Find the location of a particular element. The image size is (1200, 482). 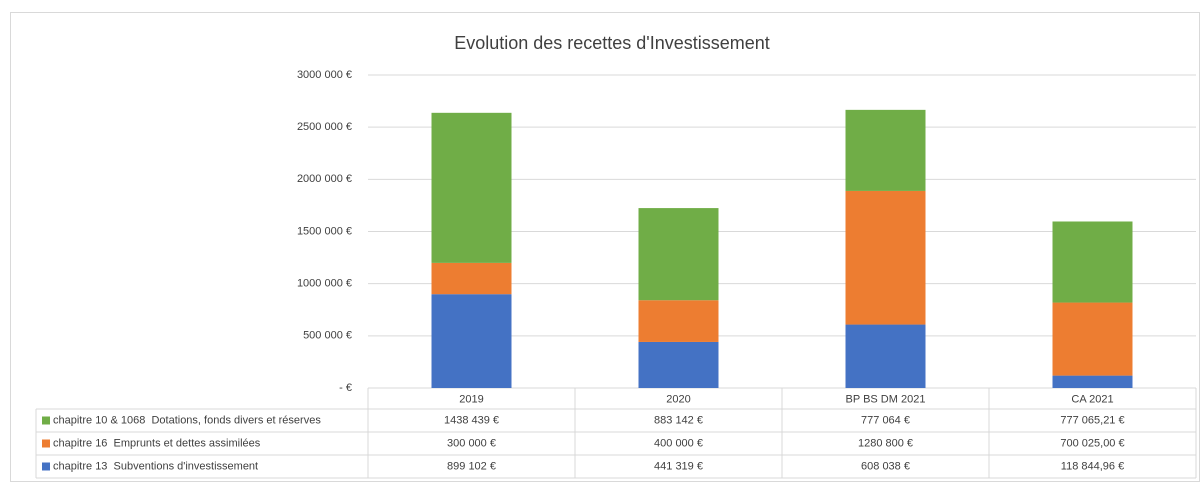

table-value: 608 038 € is located at coordinates (885, 466).